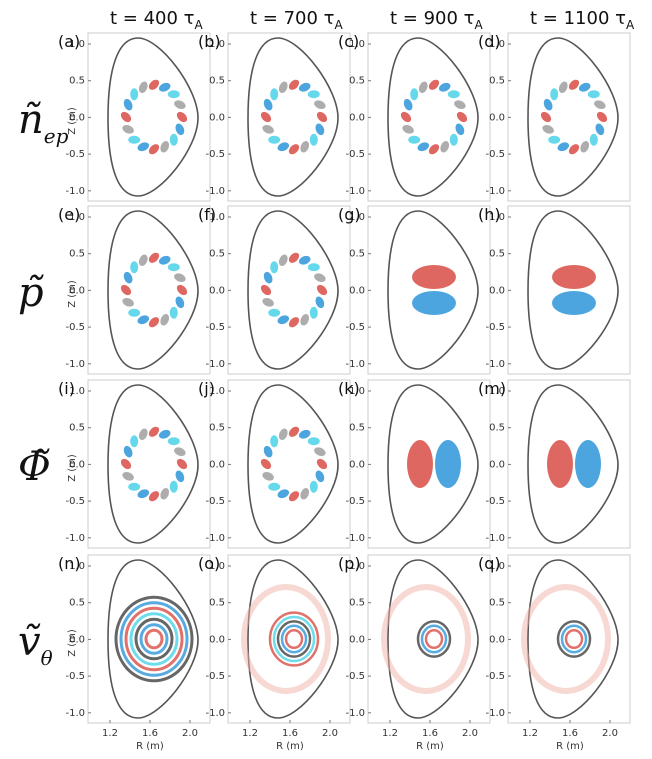 This screenshot has height=759, width=652. I want to click on row-label: p̃, so click(31, 293).